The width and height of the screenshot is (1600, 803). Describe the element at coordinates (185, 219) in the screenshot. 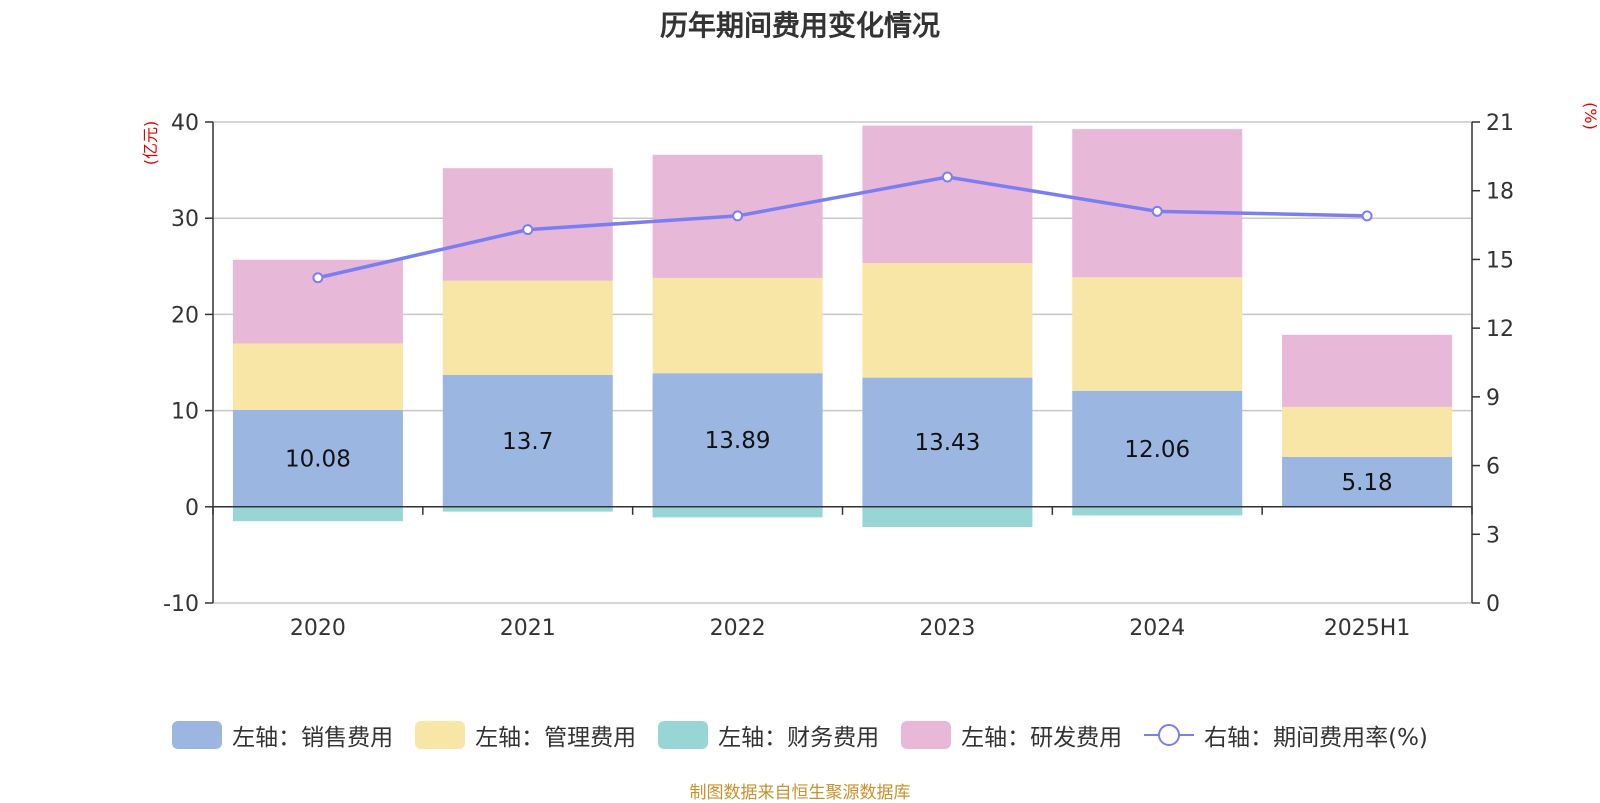

I see `left-tick-label: 30` at that location.